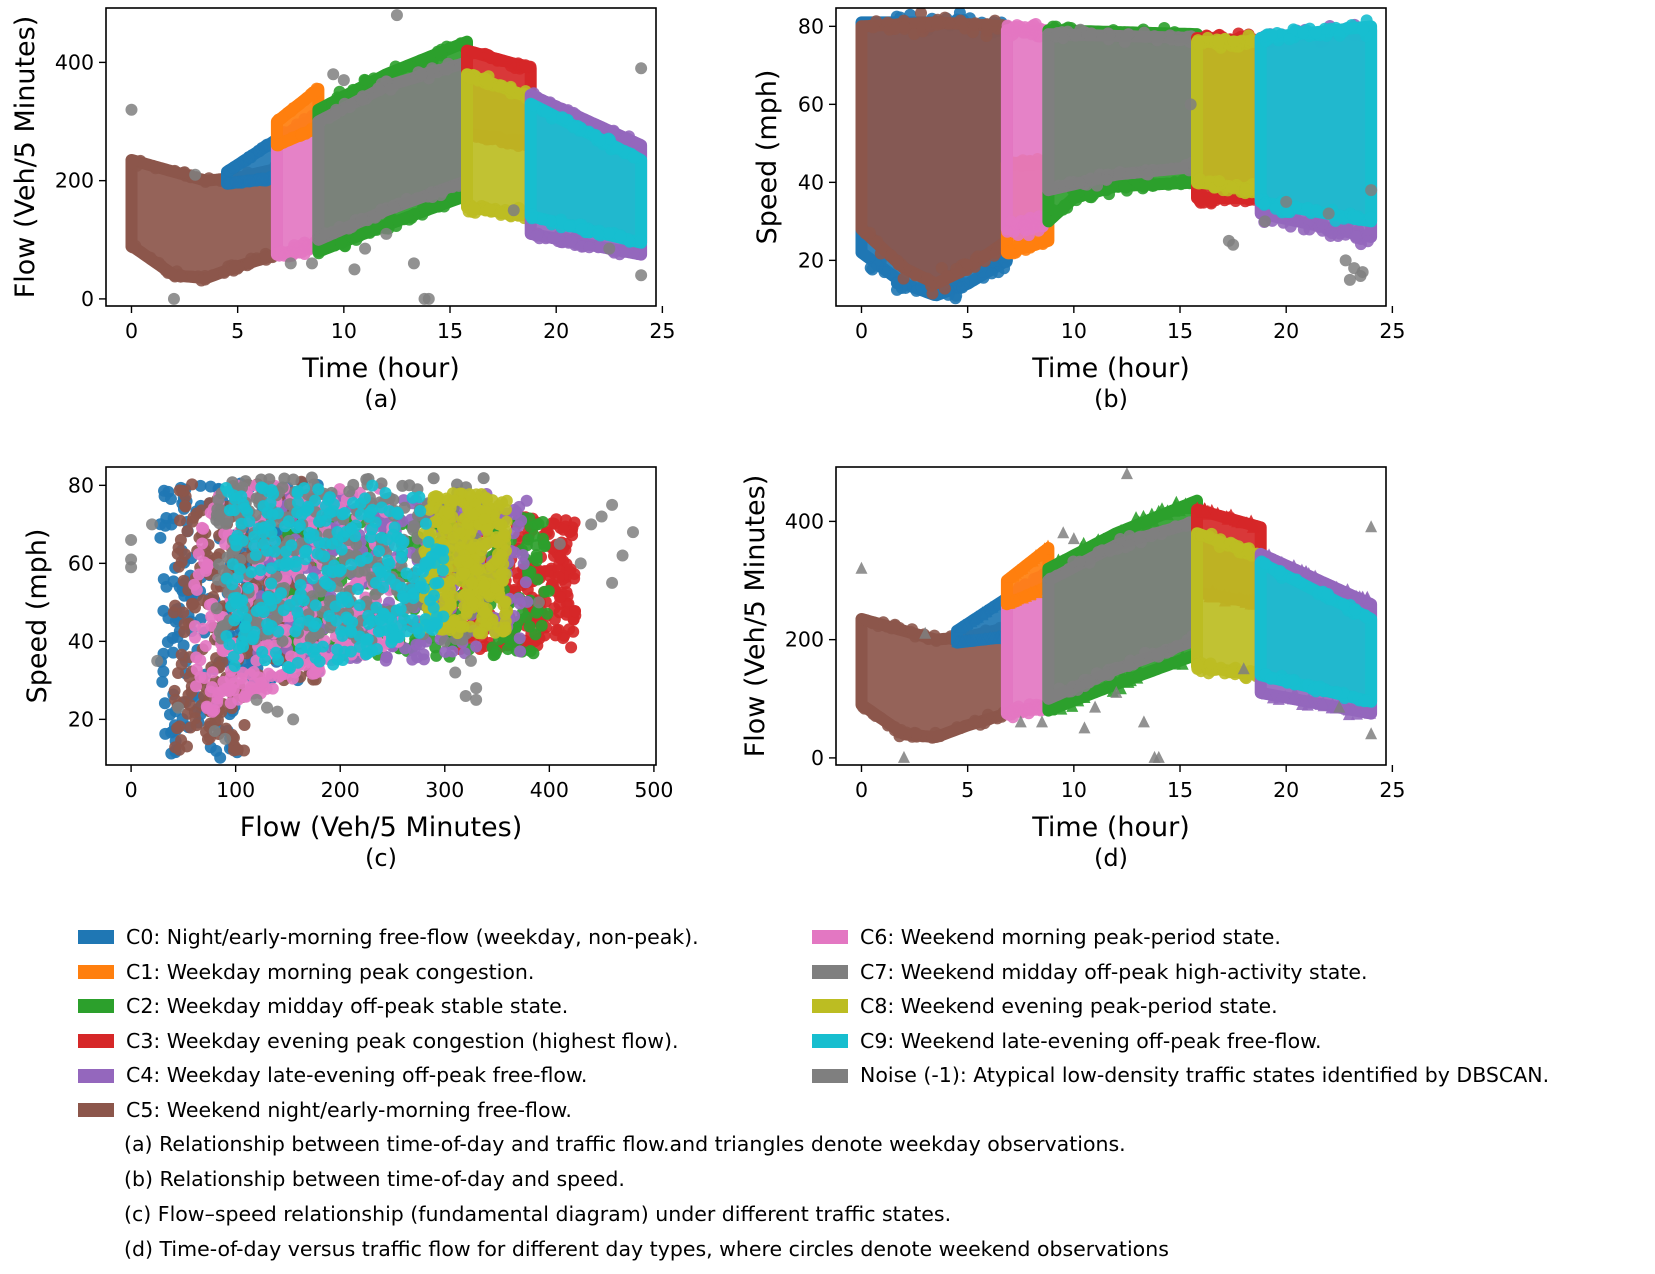 The width and height of the screenshot is (1655, 1274). Describe the element at coordinates (499, 146) in the screenshot. I see `series-C8` at that location.